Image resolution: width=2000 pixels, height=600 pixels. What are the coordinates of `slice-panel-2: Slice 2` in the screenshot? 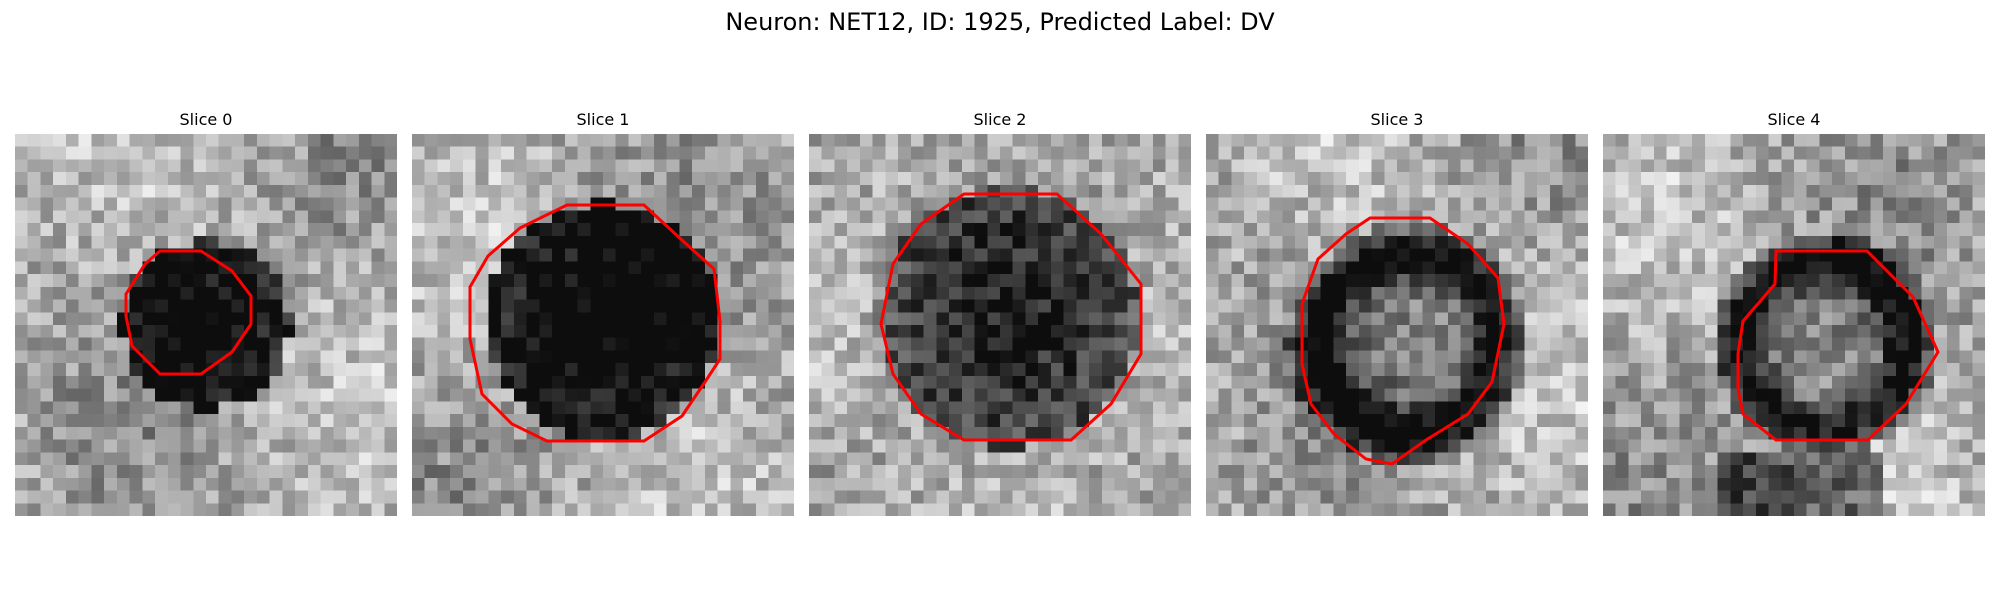 It's located at (1000, 312).